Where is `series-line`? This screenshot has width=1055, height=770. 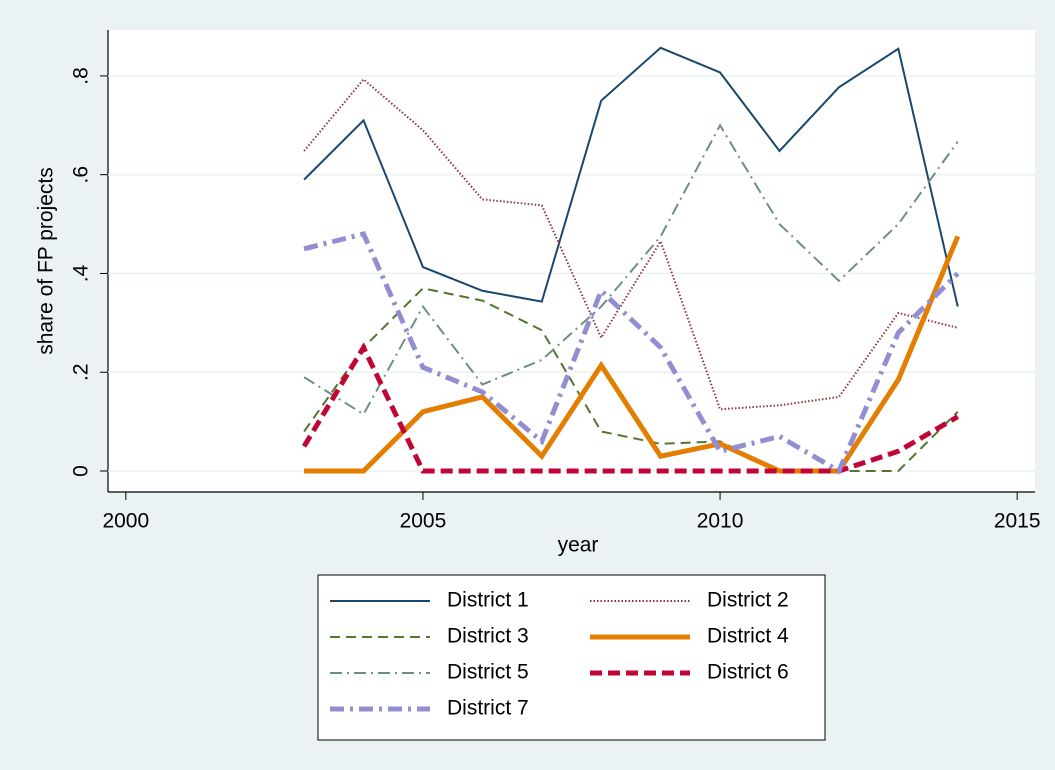
series-line is located at coordinates (630, 408).